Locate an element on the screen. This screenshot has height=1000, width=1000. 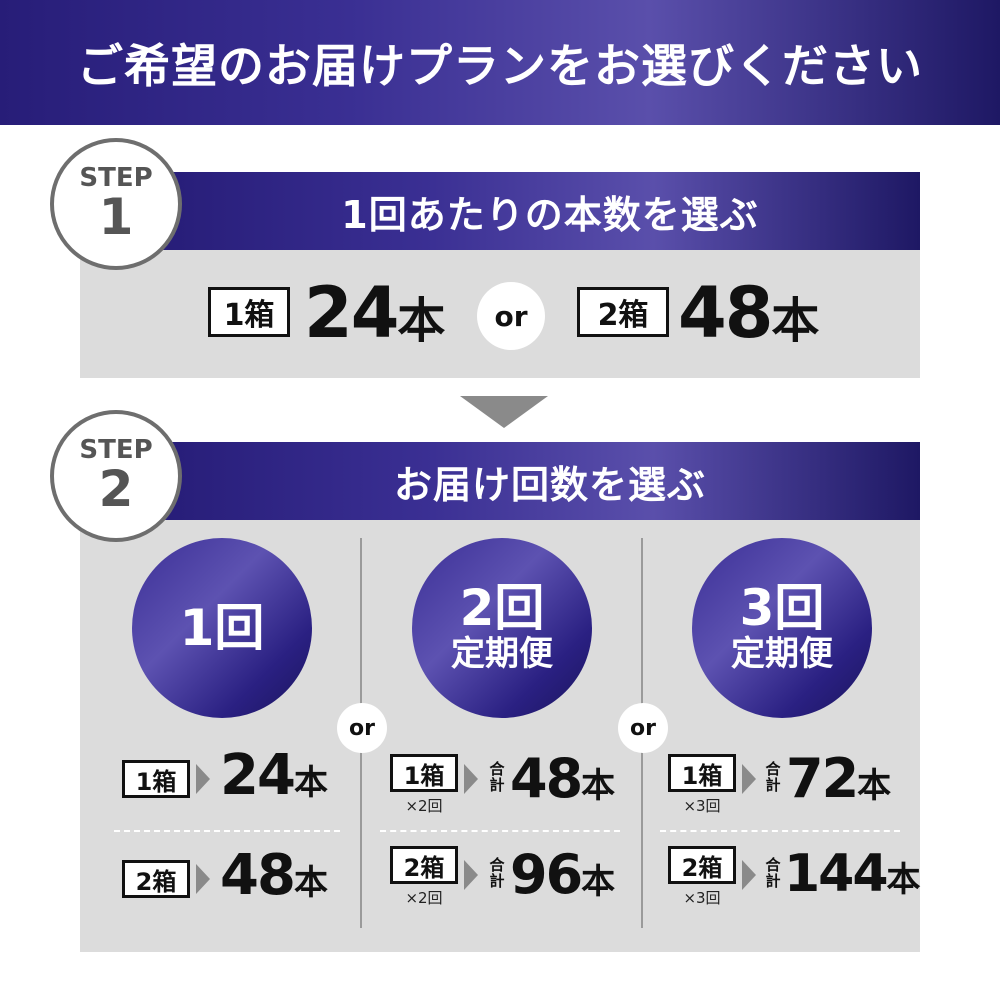
plan-2-row-1-box: 1箱 is located at coordinates (424, 773).